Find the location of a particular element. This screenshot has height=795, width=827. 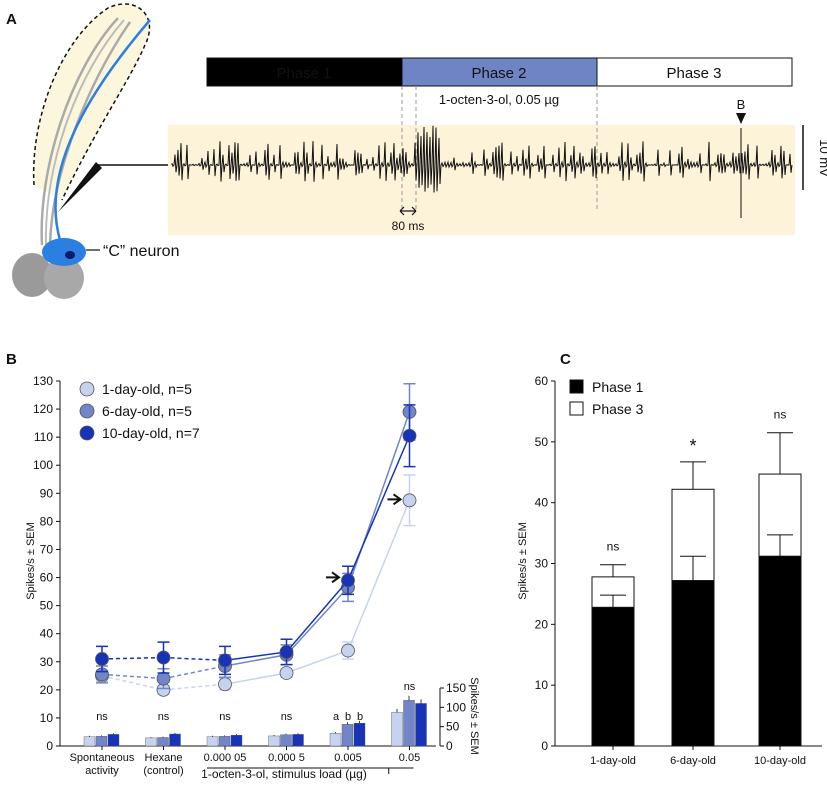

b-y-tick-label: 20 is located at coordinates (47, 690).